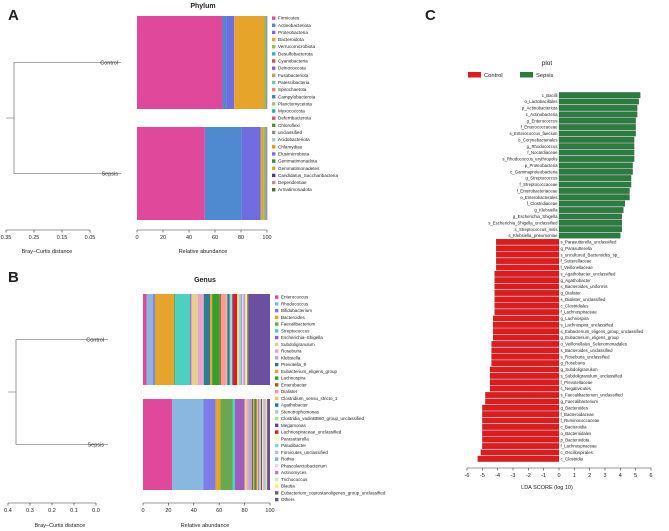  I want to click on x-tick-label: 80, so click(241, 238).